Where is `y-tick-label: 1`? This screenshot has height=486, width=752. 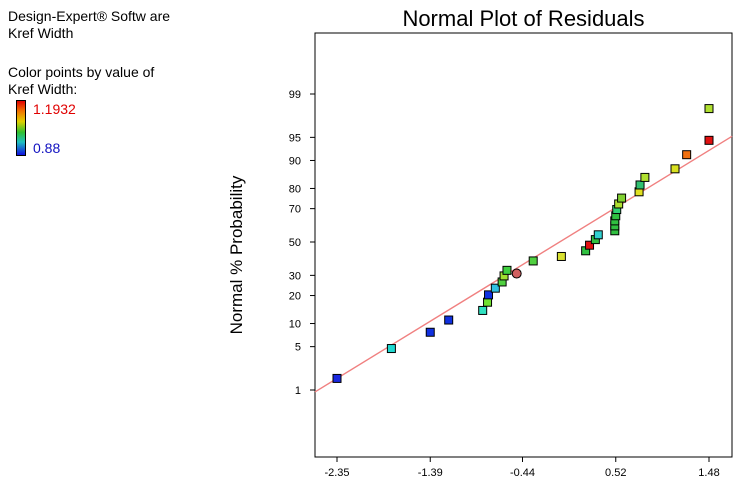 y-tick-label: 1 is located at coordinates (298, 391).